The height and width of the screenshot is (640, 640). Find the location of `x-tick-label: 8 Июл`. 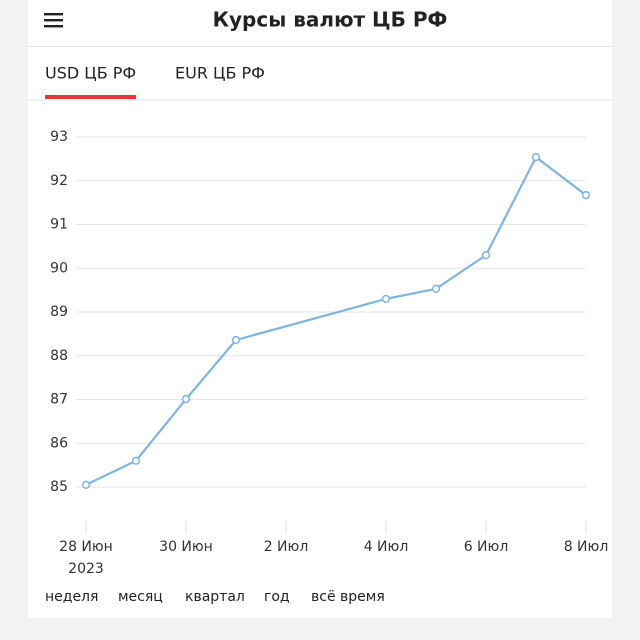

x-tick-label: 8 Июл is located at coordinates (586, 547).